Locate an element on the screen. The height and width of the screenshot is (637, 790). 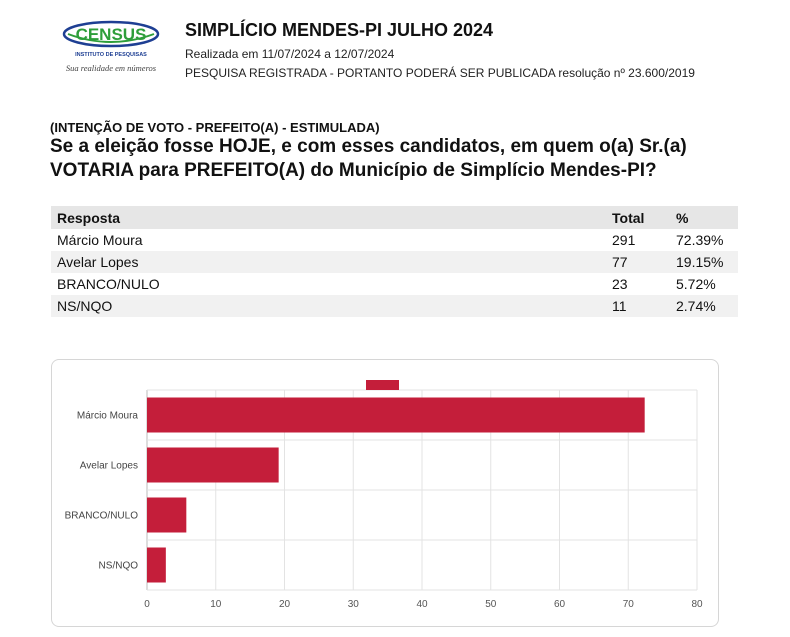
table-row: BRANCO/NULO 23 5.72% is located at coordinates (394, 284).